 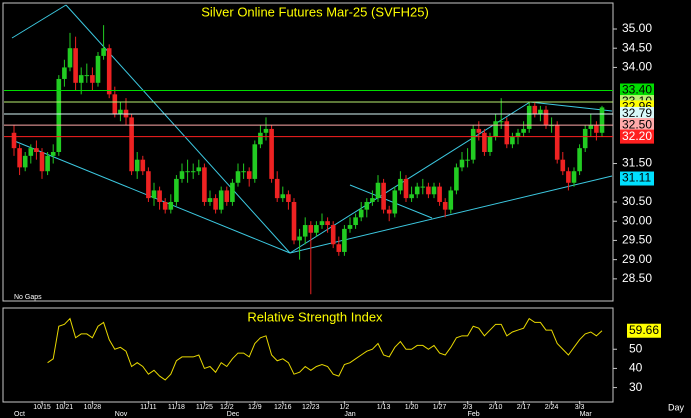 I want to click on x-tick-label: 2/24, so click(x=552, y=407).